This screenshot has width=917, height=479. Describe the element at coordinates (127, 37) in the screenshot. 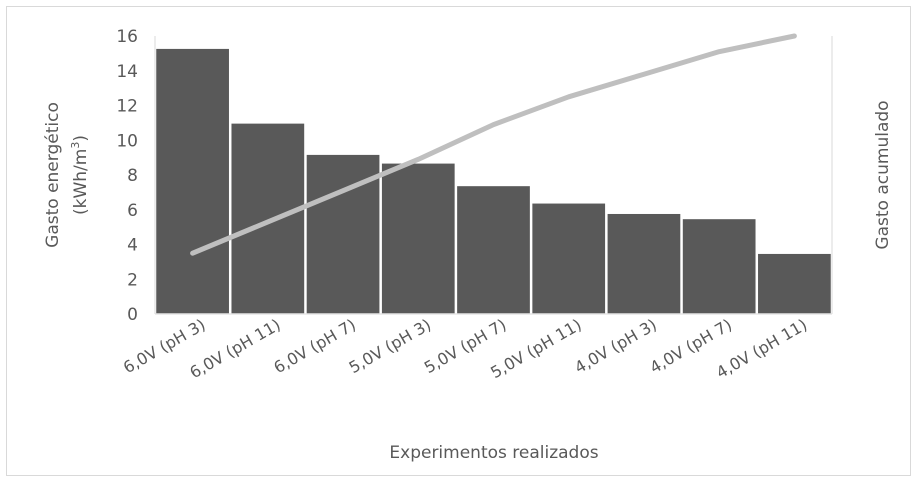

I see `y-tick-label: 16` at that location.